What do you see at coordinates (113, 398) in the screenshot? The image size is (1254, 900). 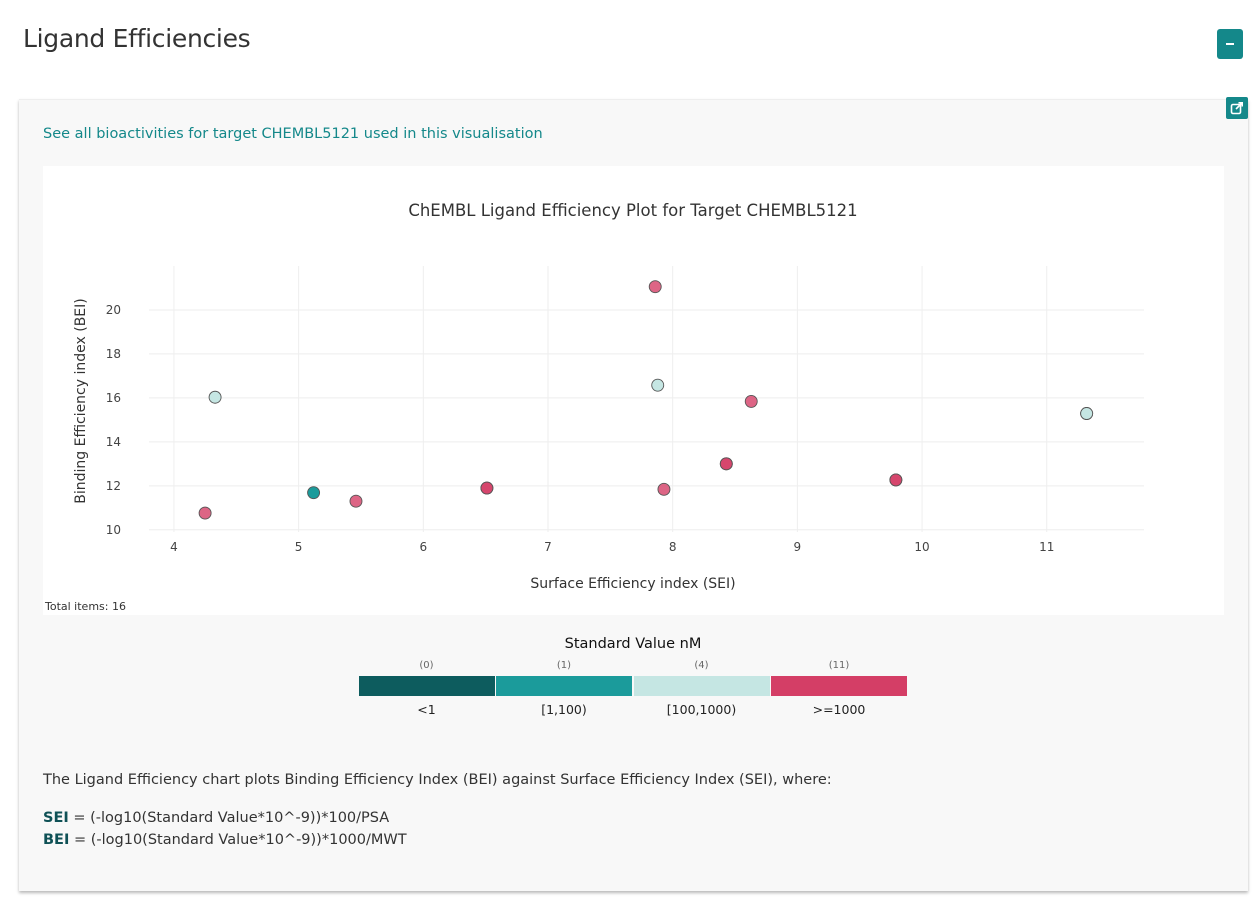 I see `y-tick-label: 16` at bounding box center [113, 398].